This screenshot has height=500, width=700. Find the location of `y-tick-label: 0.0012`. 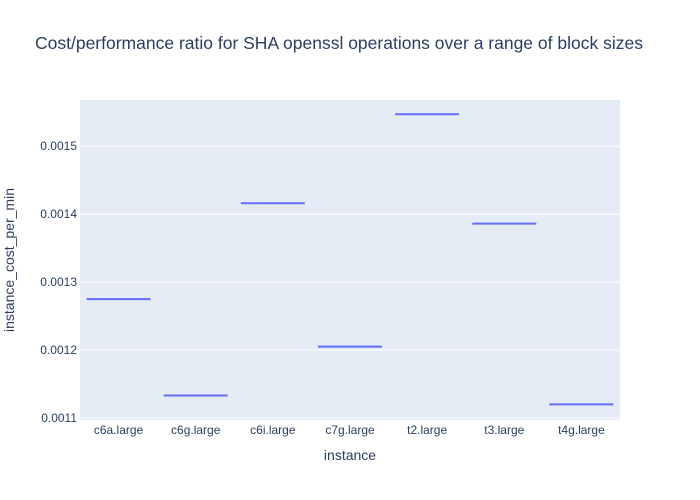

y-tick-label: 0.0012 is located at coordinates (58, 350).